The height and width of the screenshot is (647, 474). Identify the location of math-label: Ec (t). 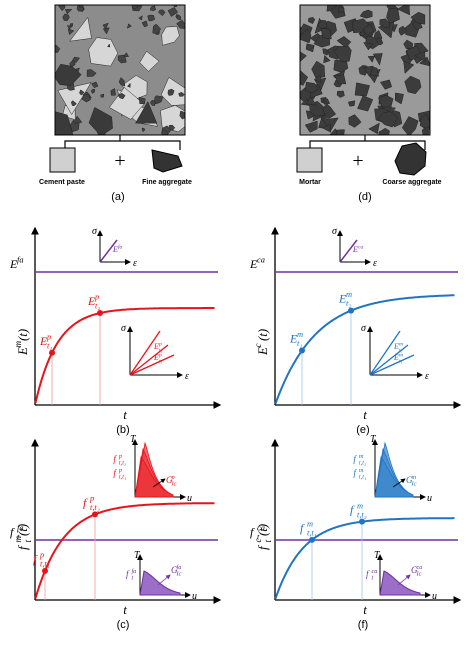
(261, 342).